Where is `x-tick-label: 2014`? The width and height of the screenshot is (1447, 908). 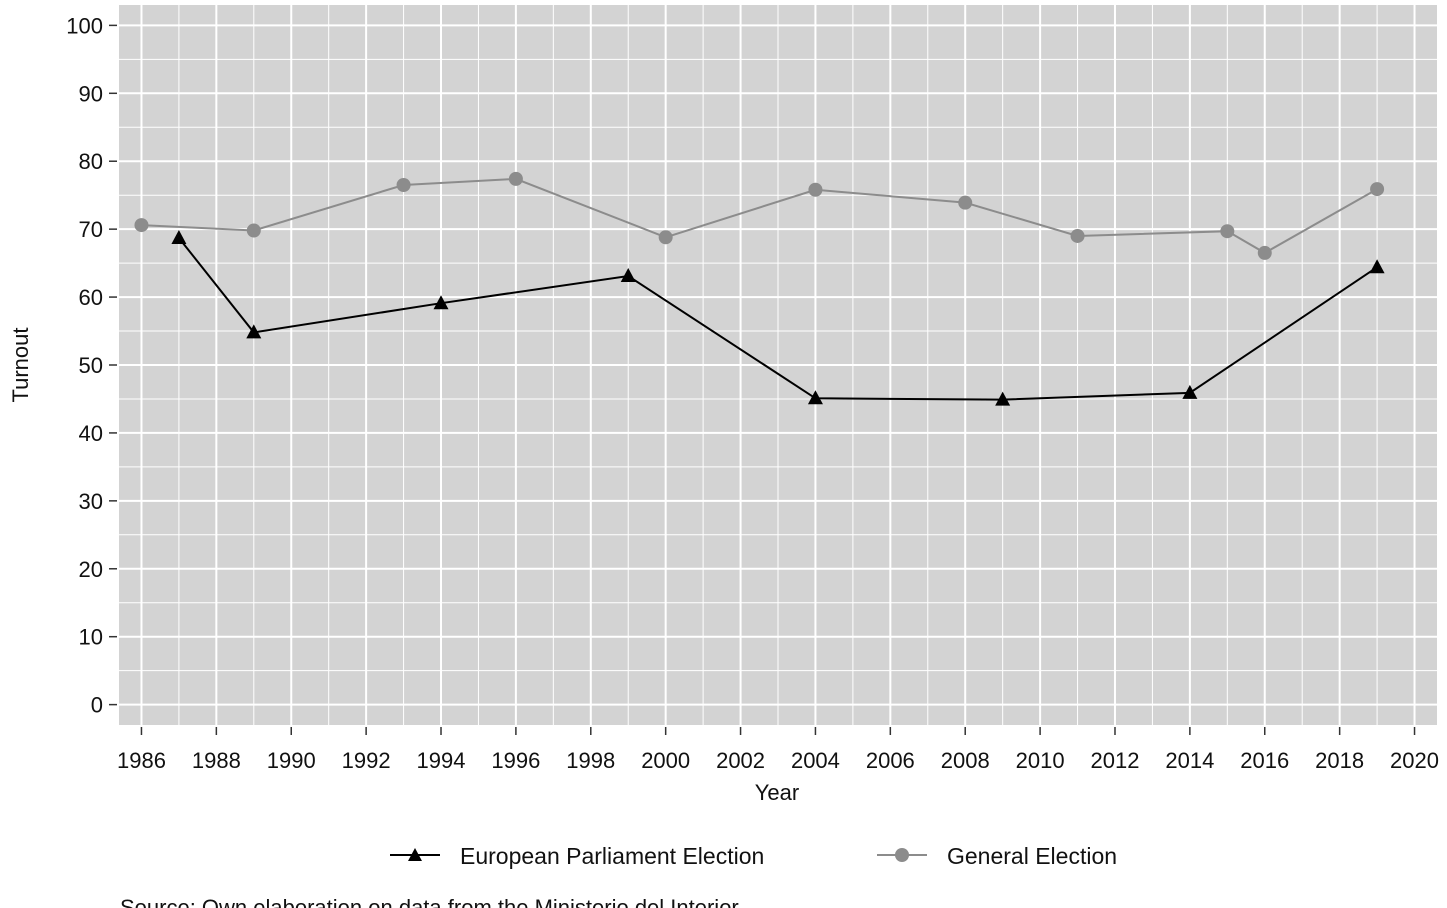 x-tick-label: 2014 is located at coordinates (1189, 760).